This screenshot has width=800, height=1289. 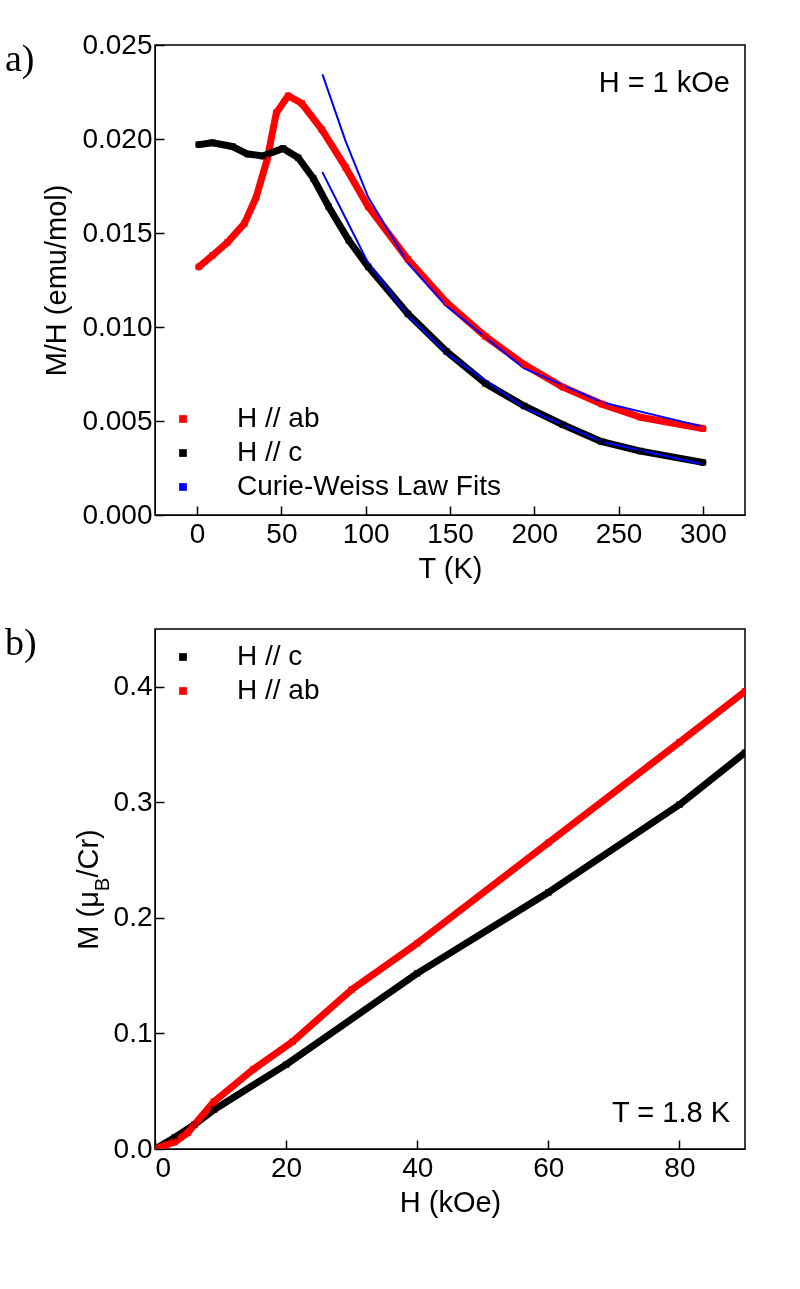 I want to click on y-tick-label: 0.0, so click(x=133, y=1148).